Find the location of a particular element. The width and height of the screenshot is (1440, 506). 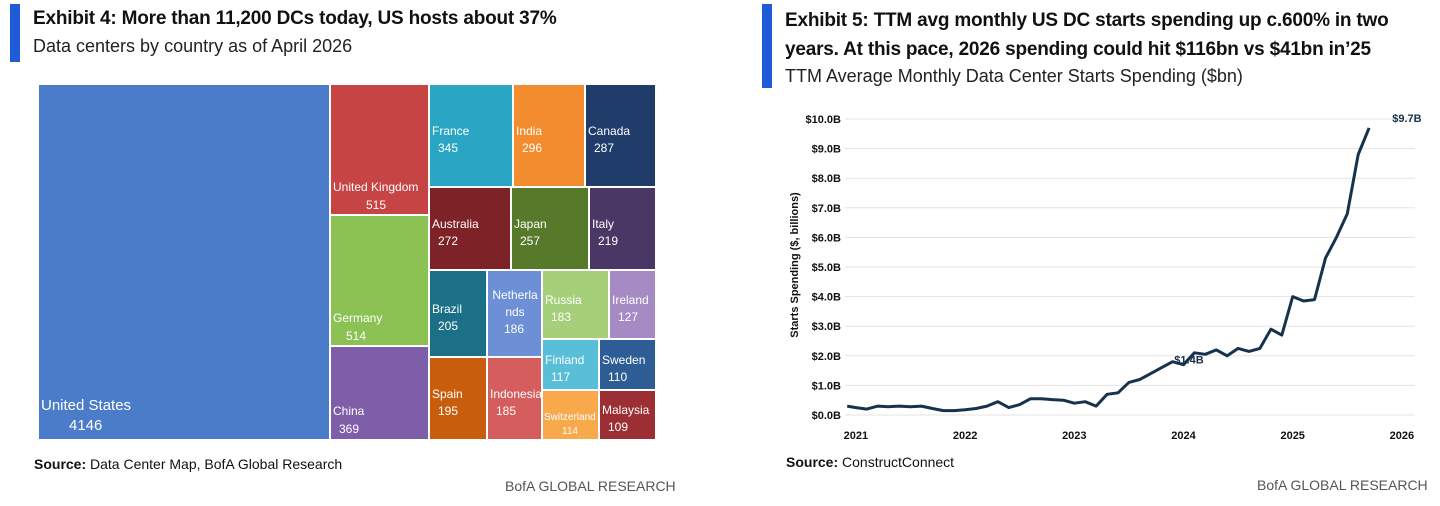

treemap-value: 185 is located at coordinates (506, 411).